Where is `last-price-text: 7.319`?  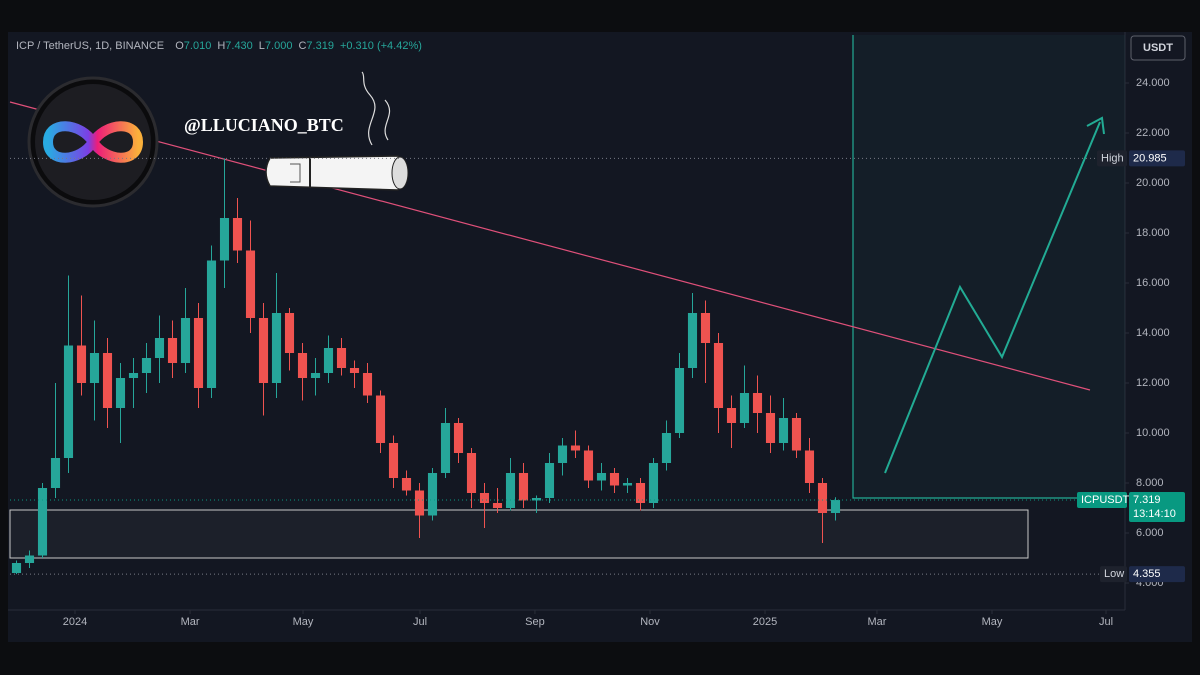
last-price-text: 7.319 is located at coordinates (1147, 500).